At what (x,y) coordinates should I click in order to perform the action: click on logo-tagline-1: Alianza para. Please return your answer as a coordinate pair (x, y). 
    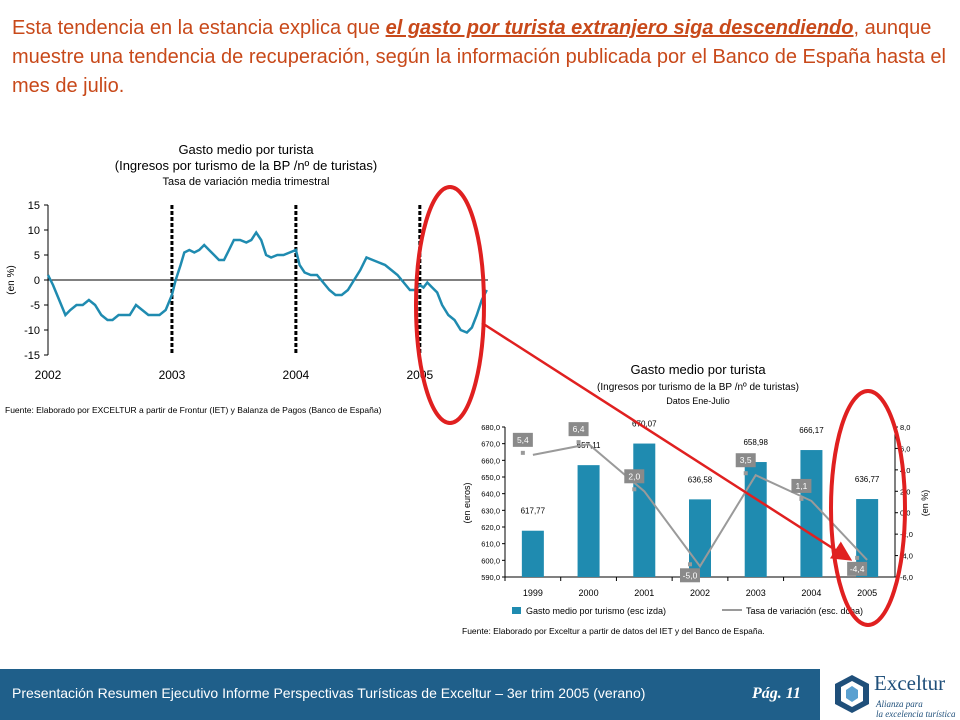
    Looking at the image, I should click on (899, 704).